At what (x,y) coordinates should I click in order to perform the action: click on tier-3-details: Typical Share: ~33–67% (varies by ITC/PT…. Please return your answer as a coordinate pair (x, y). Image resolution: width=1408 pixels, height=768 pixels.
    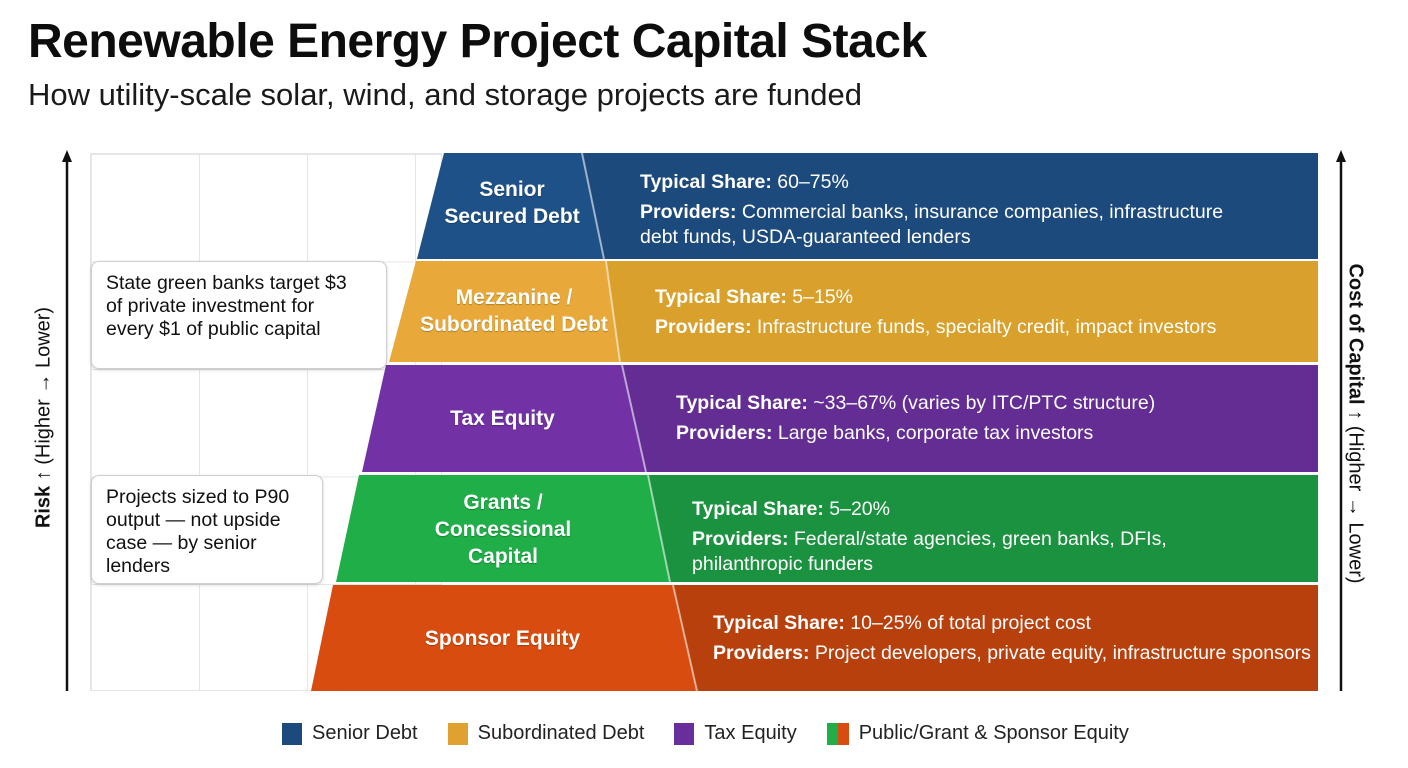
    Looking at the image, I should click on (915, 418).